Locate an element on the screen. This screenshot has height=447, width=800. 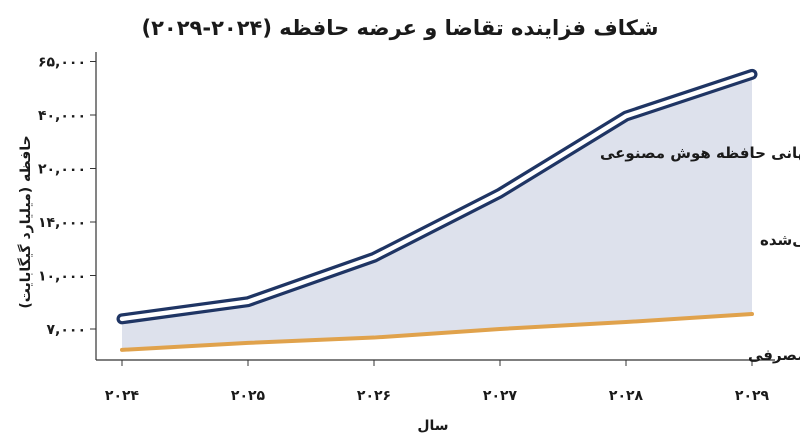
y-axis-label: حافظه (میلیارد گیگابایت) is located at coordinates (25, 221).